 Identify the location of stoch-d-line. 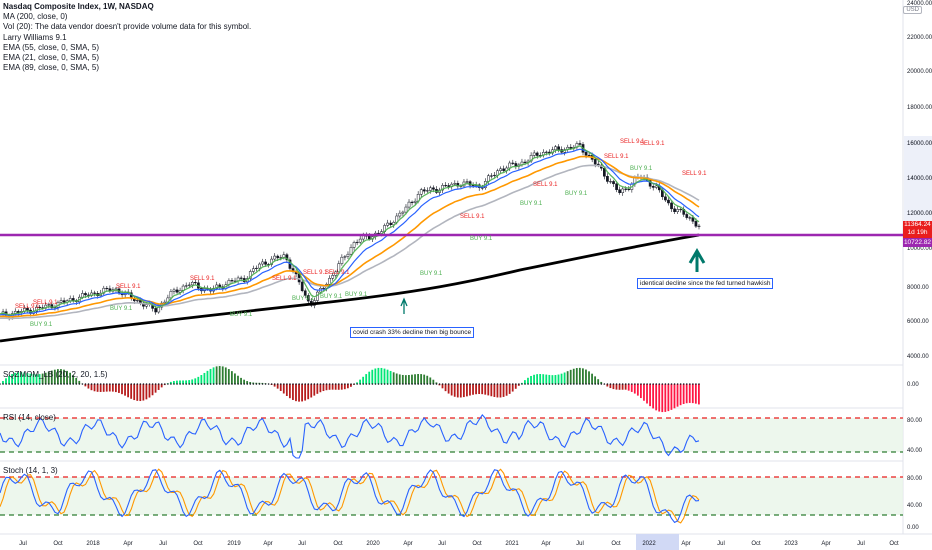
(350, 496).